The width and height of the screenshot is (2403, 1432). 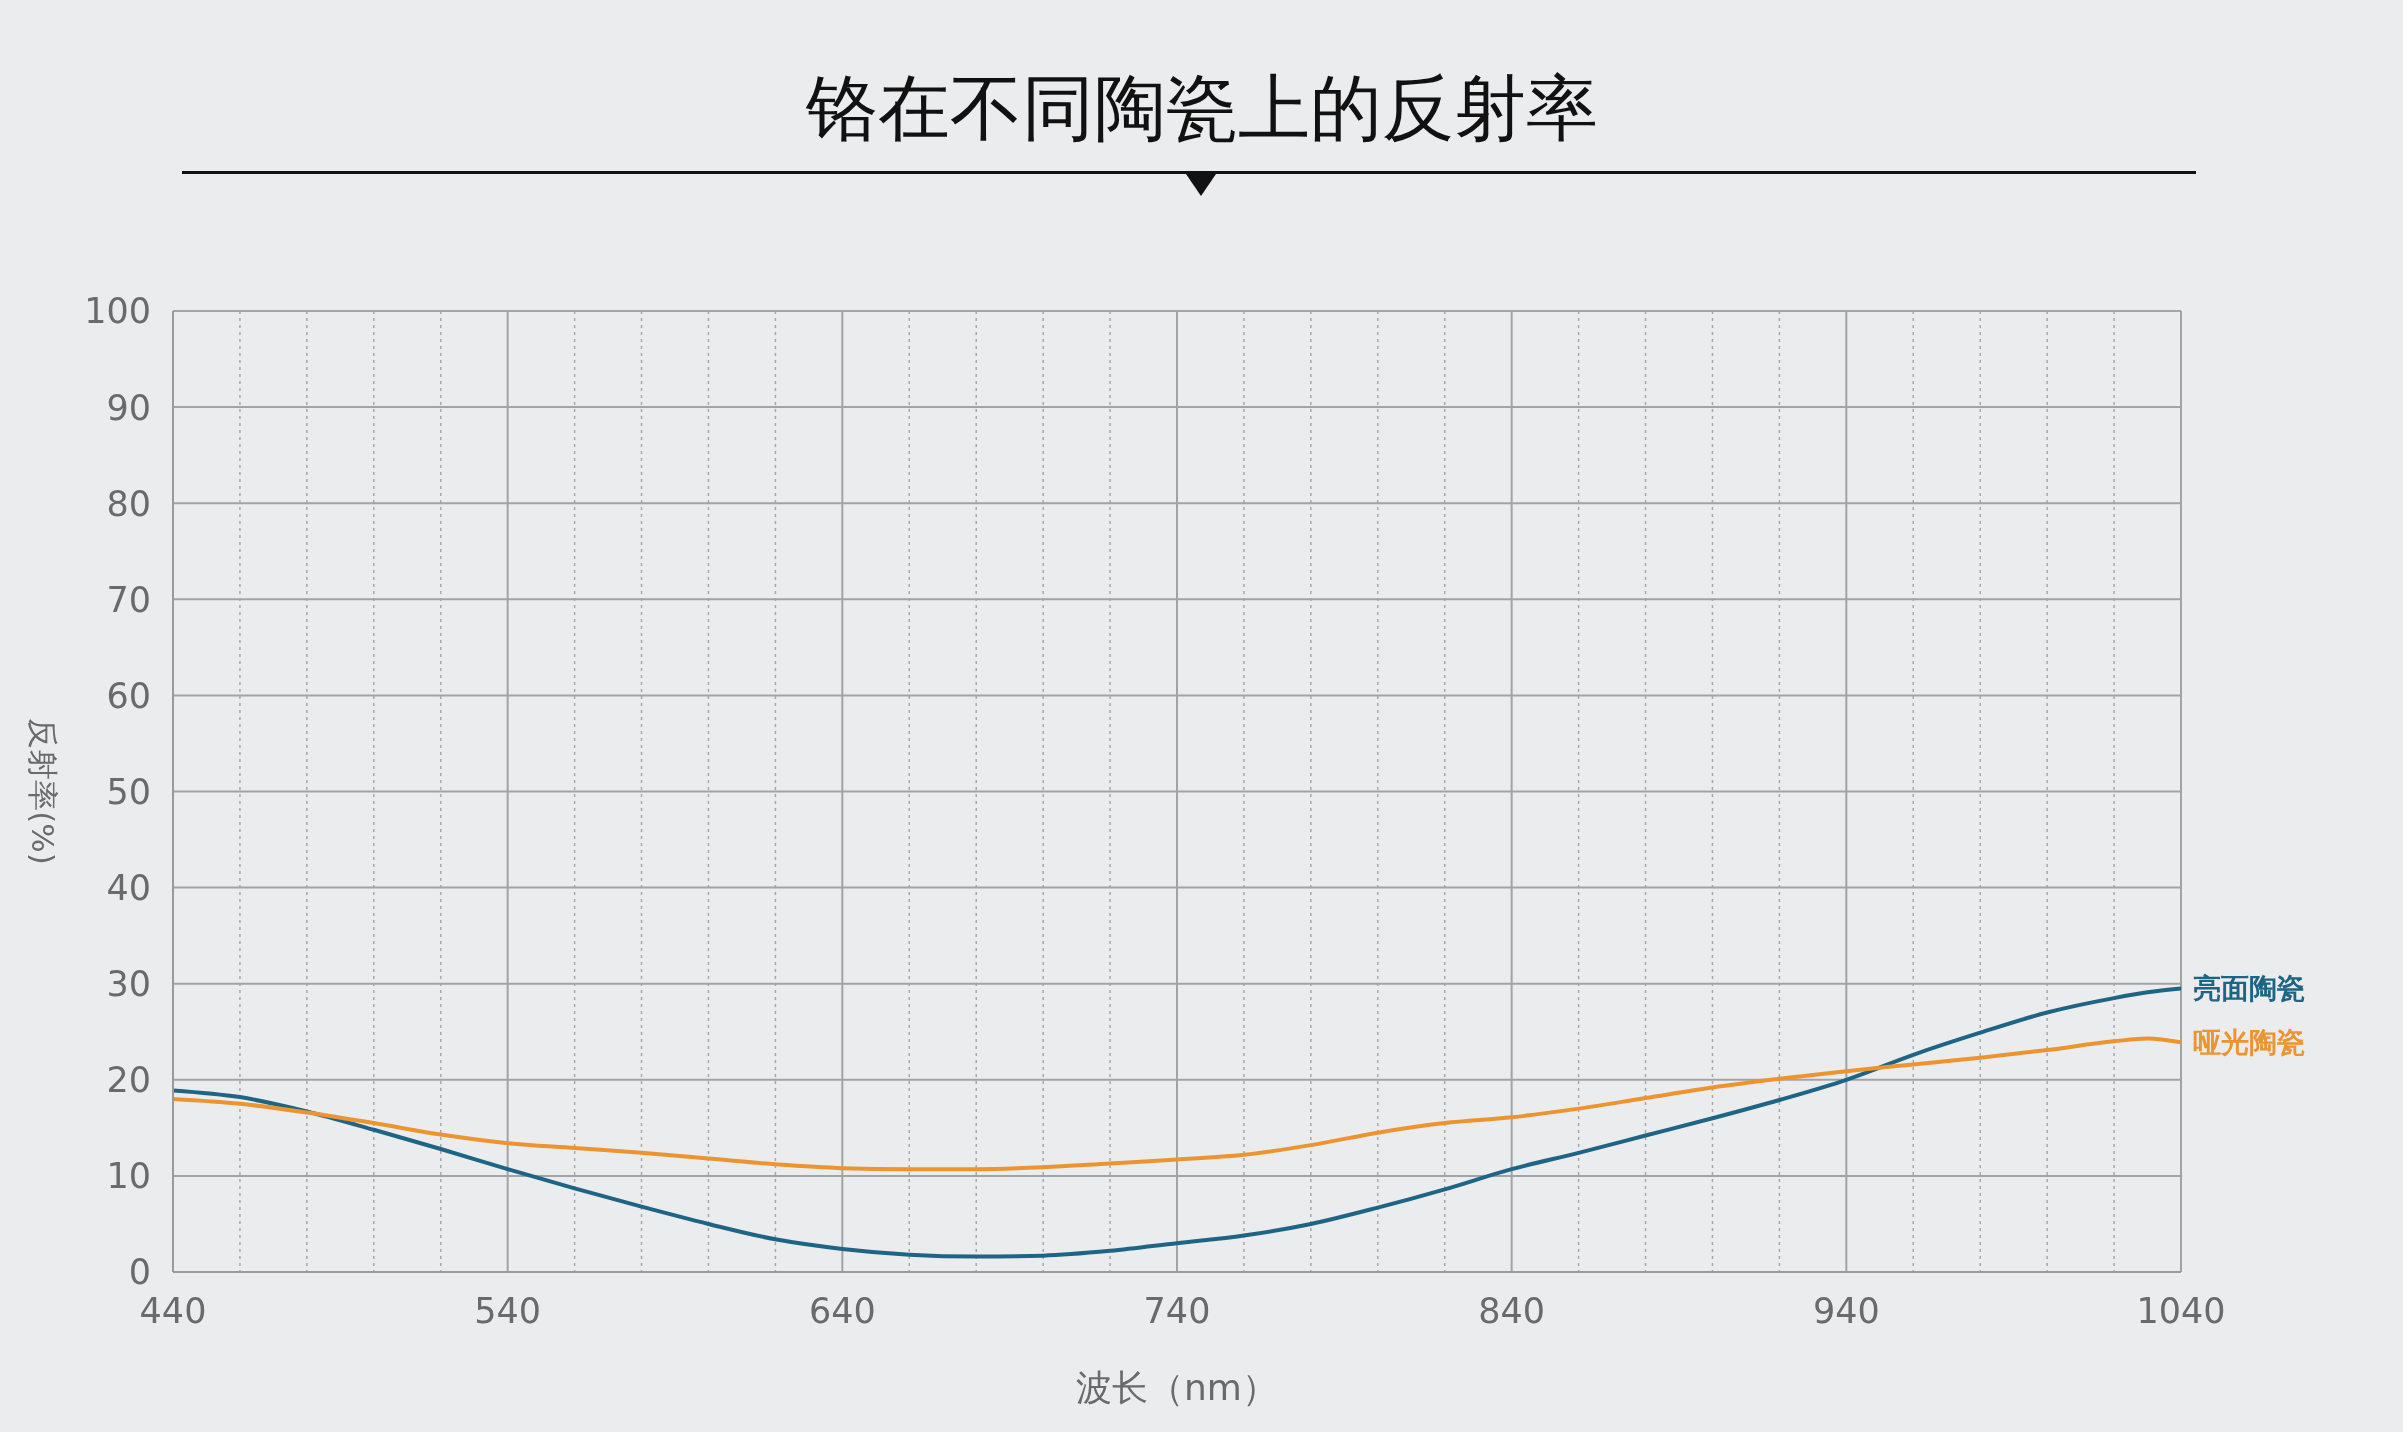 I want to click on y-tick-label: 10, so click(x=128, y=1176).